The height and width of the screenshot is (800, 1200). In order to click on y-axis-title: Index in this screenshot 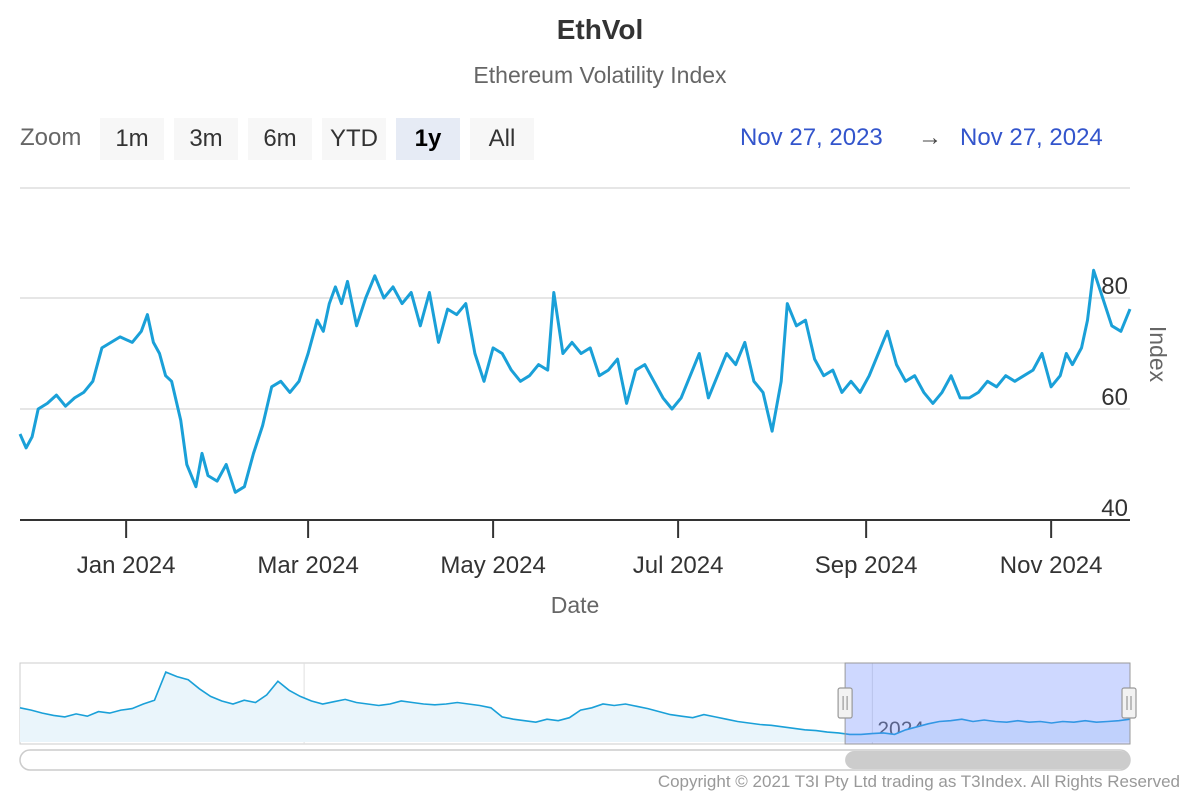, I will do `click(1158, 354)`.